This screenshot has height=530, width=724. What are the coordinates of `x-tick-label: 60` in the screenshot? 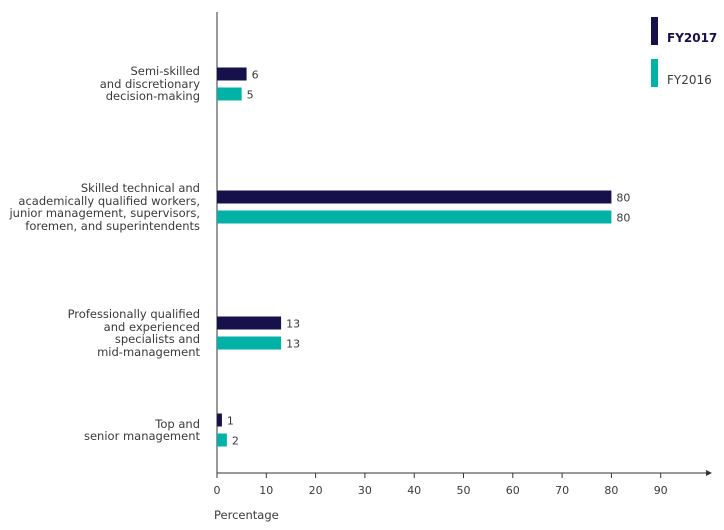 It's located at (513, 490).